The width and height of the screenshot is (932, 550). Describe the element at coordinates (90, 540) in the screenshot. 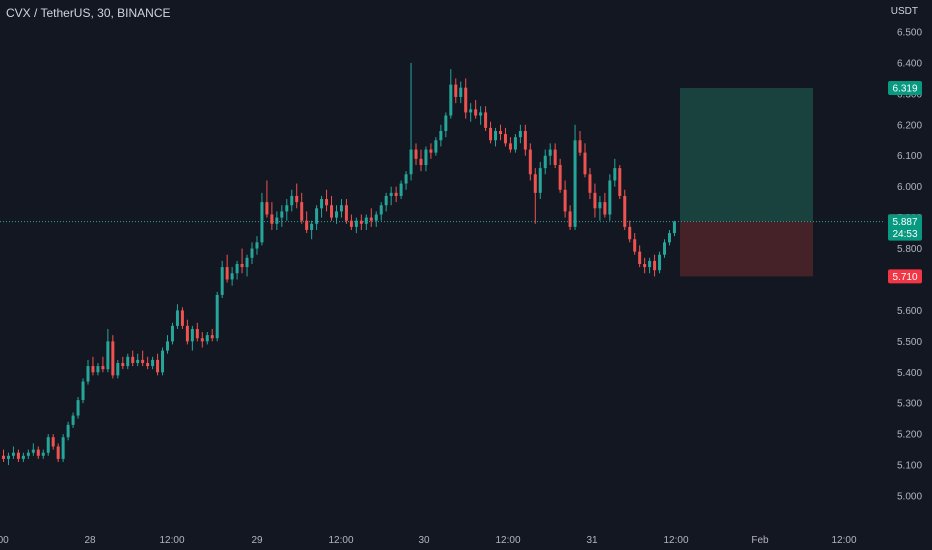

I see `x-tick-label: 28` at that location.